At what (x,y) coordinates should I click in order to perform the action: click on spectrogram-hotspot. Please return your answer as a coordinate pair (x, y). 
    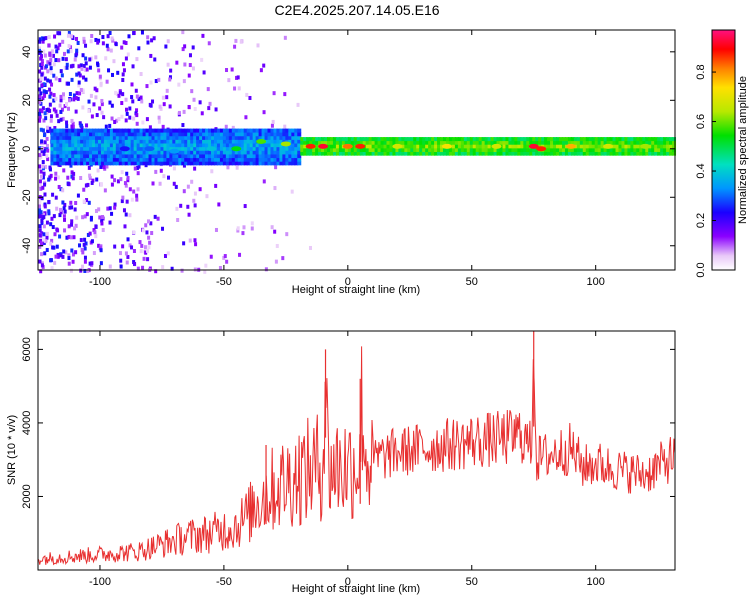
    Looking at the image, I should click on (496, 146).